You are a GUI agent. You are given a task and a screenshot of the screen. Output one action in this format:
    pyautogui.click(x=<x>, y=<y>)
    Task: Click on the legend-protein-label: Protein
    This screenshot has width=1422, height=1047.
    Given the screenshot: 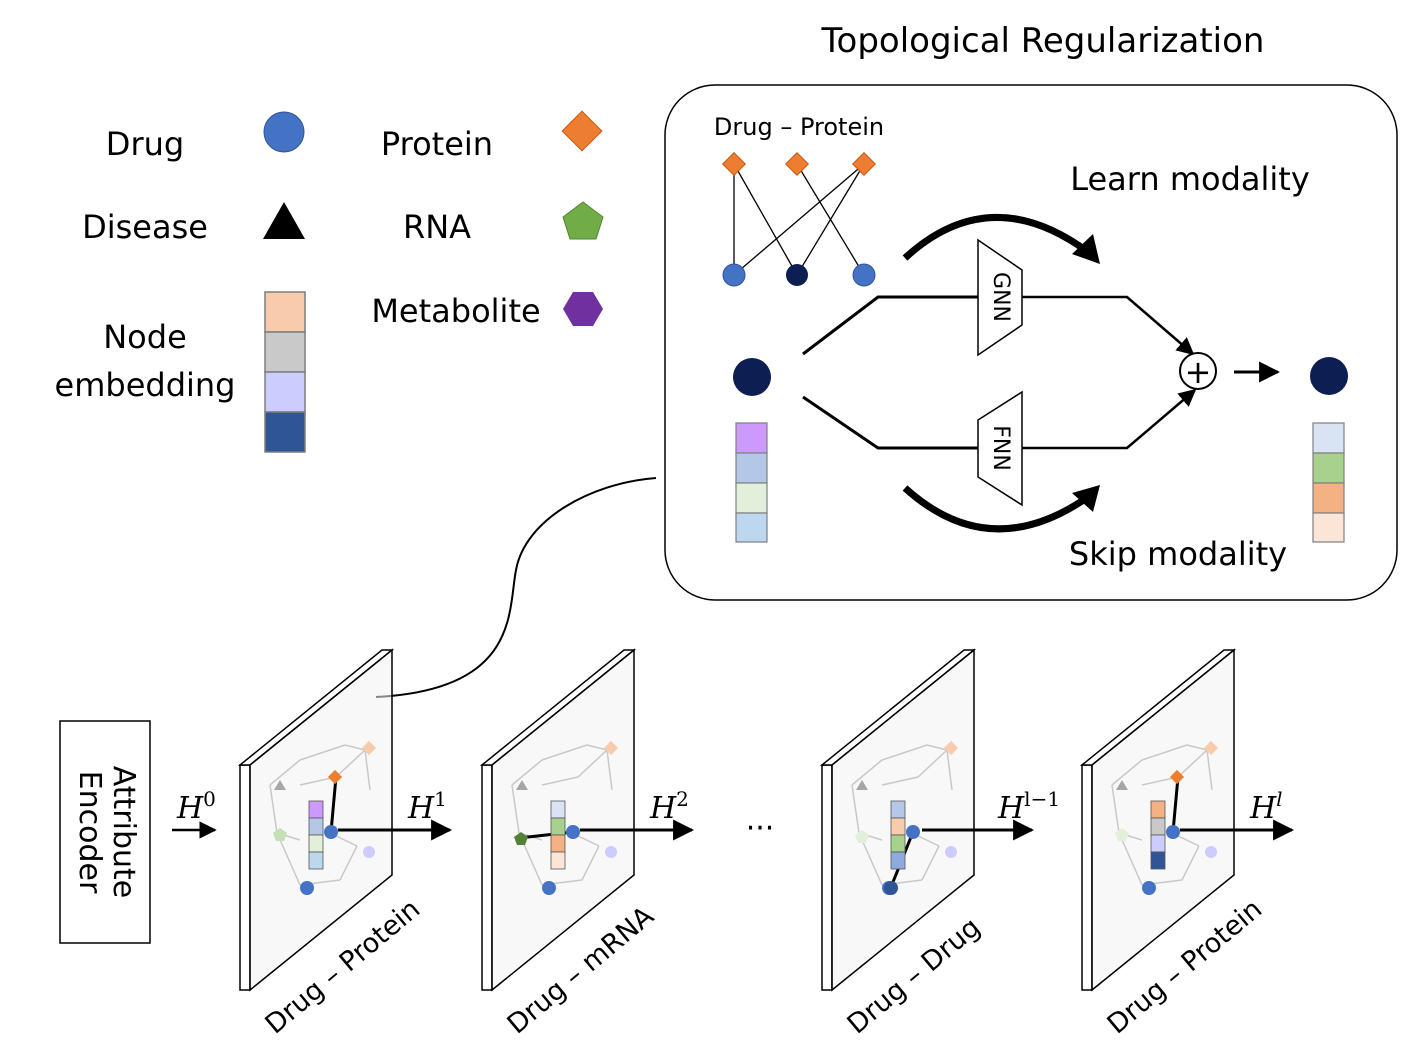 What is the action you would take?
    pyautogui.click(x=437, y=144)
    